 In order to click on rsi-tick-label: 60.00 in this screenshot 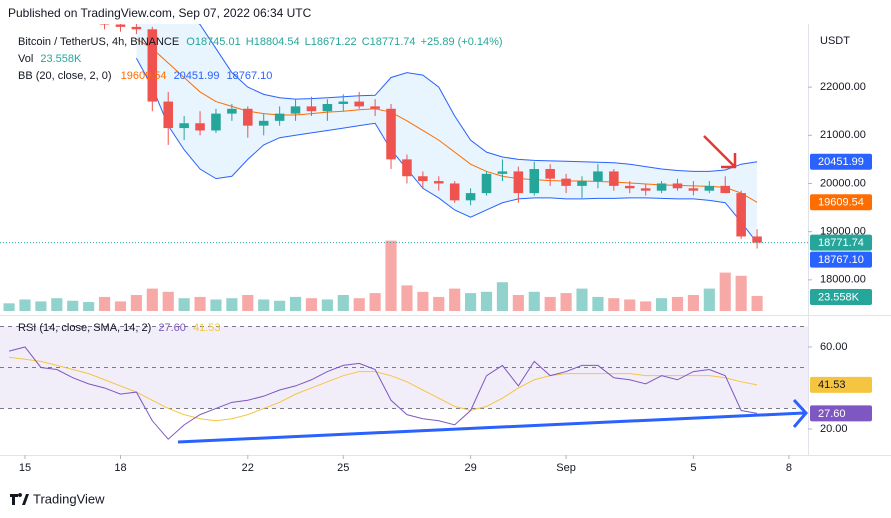, I will do `click(834, 347)`.